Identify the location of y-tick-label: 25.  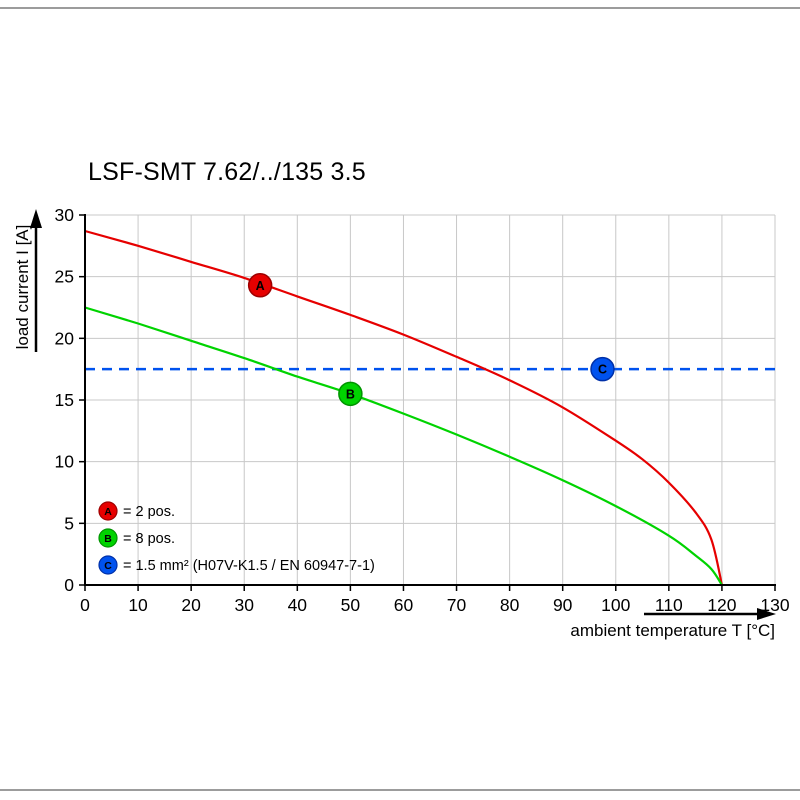
(64, 277).